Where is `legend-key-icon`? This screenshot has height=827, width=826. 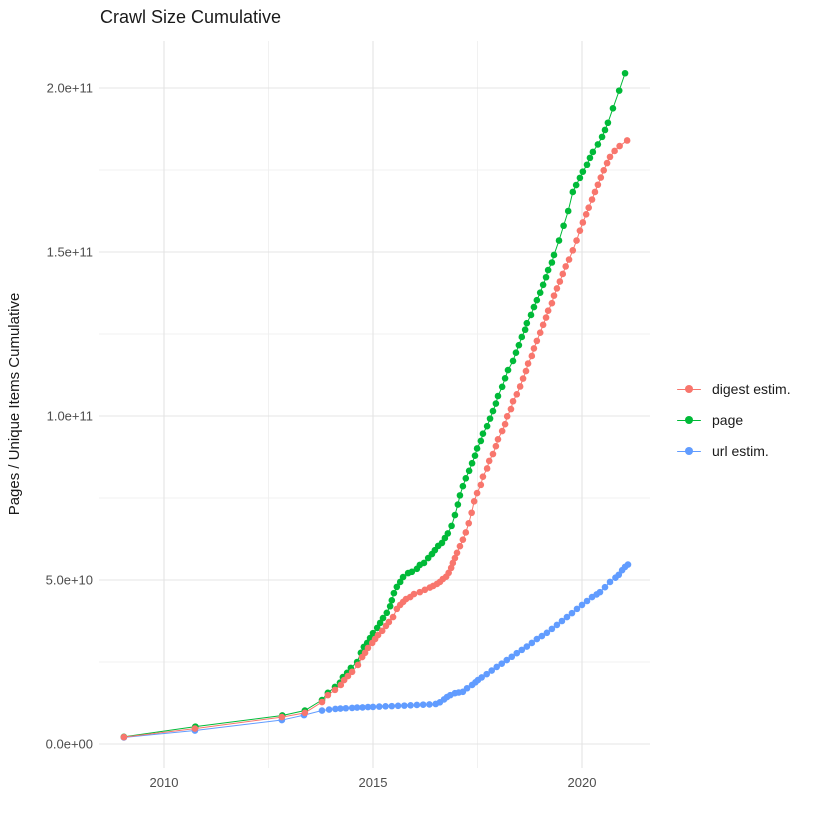
legend-key-icon is located at coordinates (689, 451).